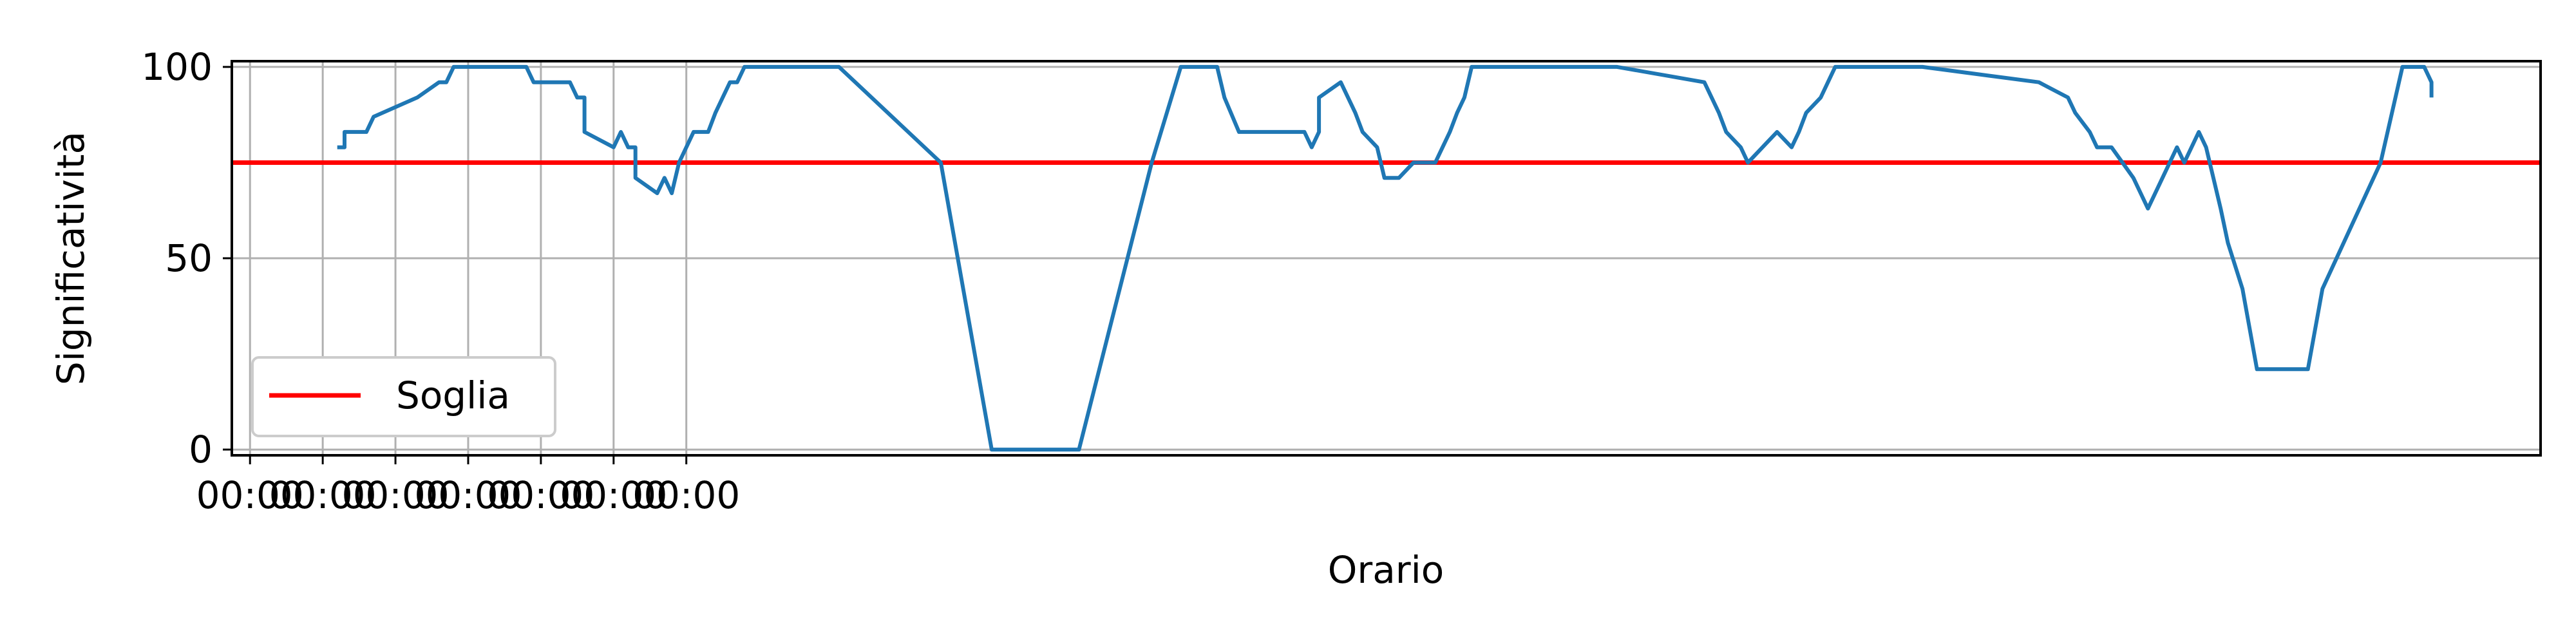  What do you see at coordinates (177, 67) in the screenshot?
I see `y-tick-label: 100` at bounding box center [177, 67].